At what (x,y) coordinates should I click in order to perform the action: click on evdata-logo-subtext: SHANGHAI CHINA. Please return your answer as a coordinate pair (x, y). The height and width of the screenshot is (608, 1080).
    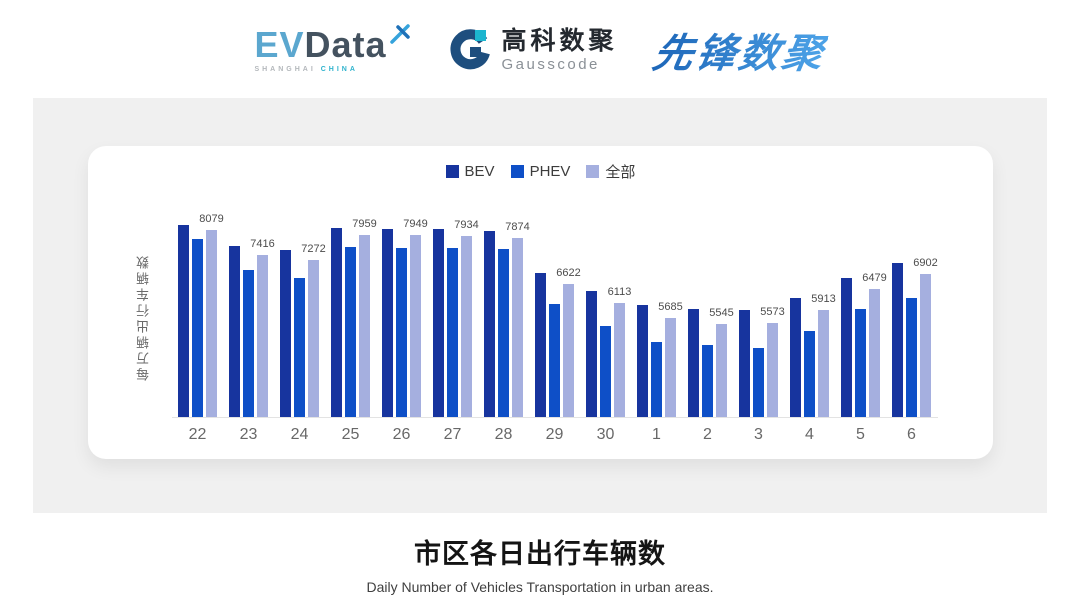
    Looking at the image, I should click on (306, 69).